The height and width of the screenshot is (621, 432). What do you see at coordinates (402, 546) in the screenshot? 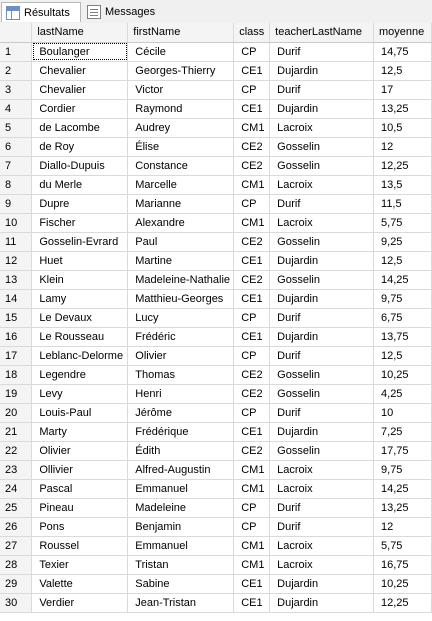
I see `moyenne-cell: 5,75` at bounding box center [402, 546].